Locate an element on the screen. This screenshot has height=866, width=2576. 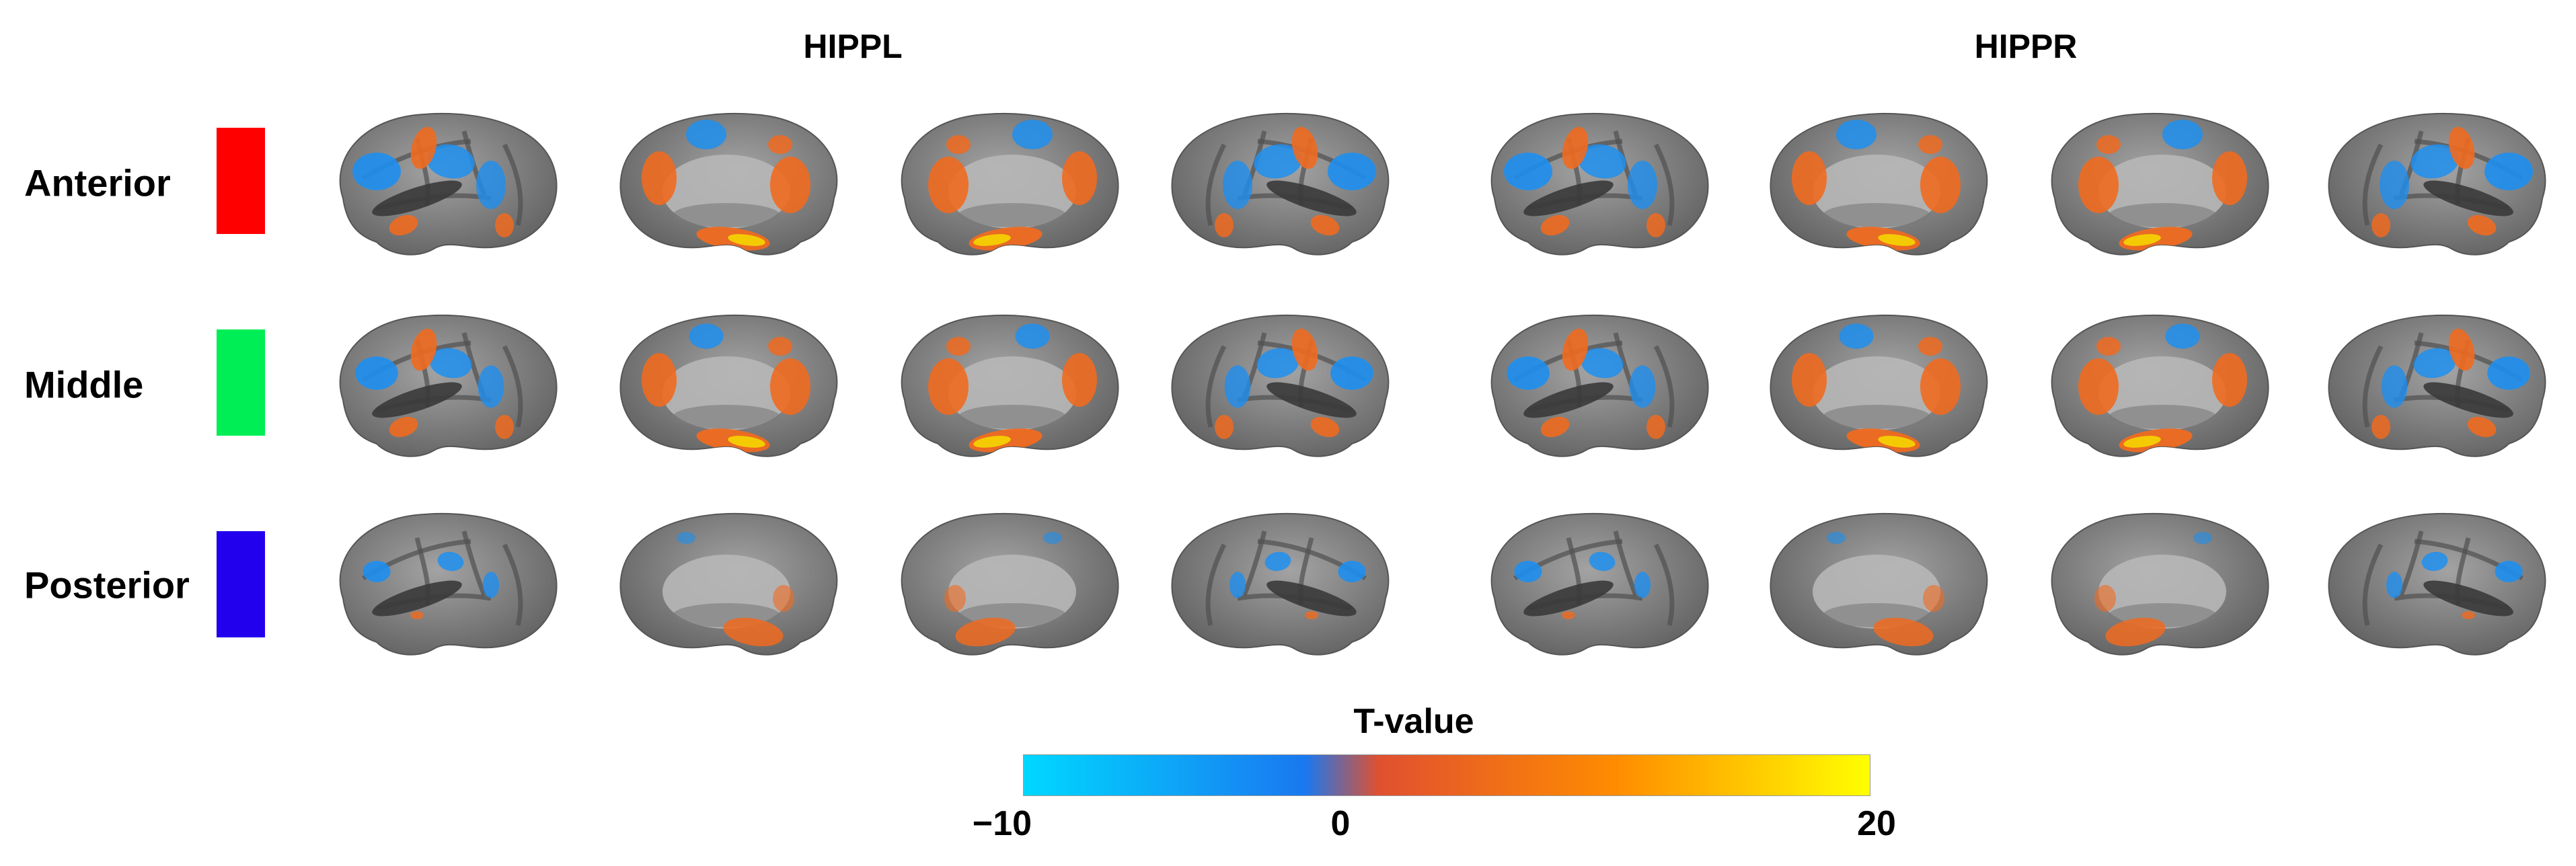
row-label-anterior: Anterior is located at coordinates (97, 182).